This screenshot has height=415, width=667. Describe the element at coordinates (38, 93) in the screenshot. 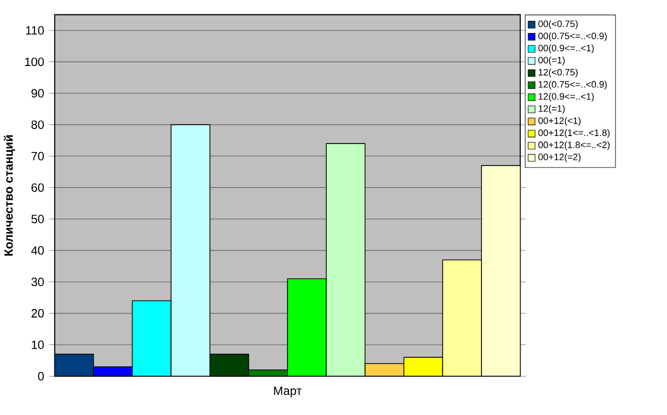

I see `y-tick-label: 90` at that location.